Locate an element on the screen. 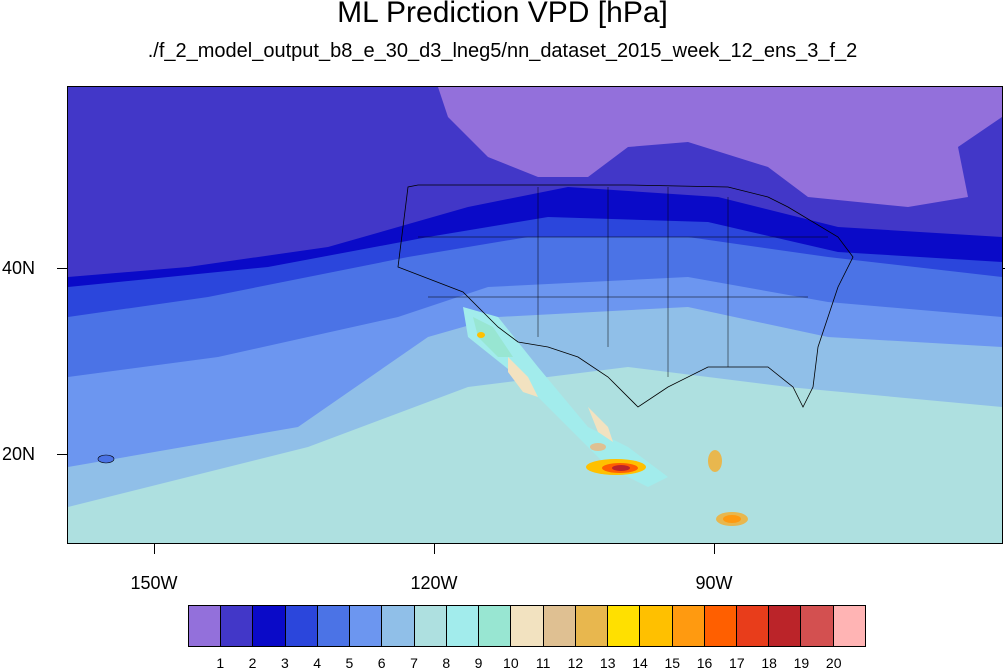 The width and height of the screenshot is (1005, 672). lon-tick-120w is located at coordinates (434, 549).